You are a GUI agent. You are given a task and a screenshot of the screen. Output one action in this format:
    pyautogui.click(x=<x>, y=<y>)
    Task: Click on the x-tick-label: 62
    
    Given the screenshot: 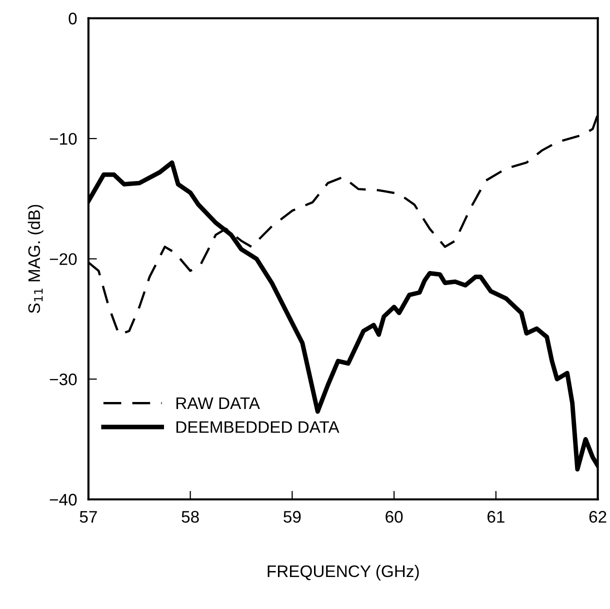 What is the action you would take?
    pyautogui.click(x=597, y=516)
    